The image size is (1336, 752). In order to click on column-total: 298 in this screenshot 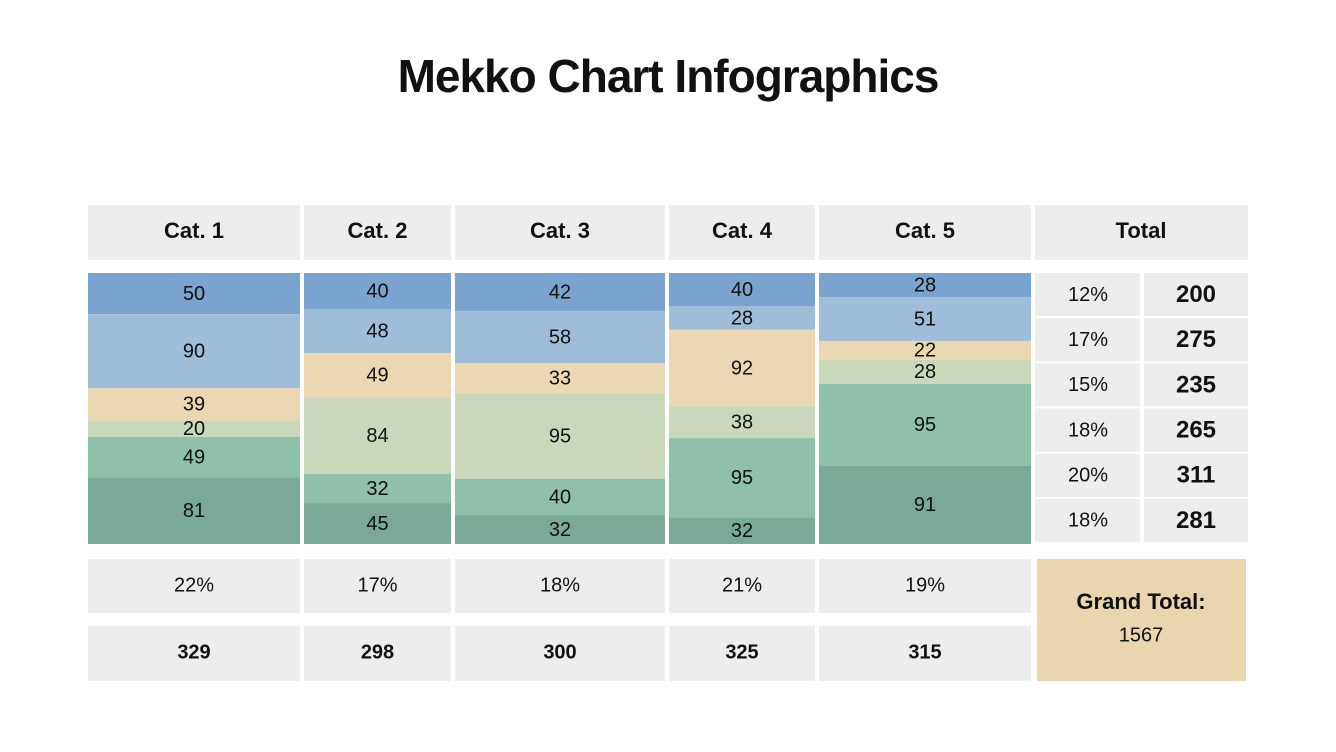, I will do `click(377, 652)`.